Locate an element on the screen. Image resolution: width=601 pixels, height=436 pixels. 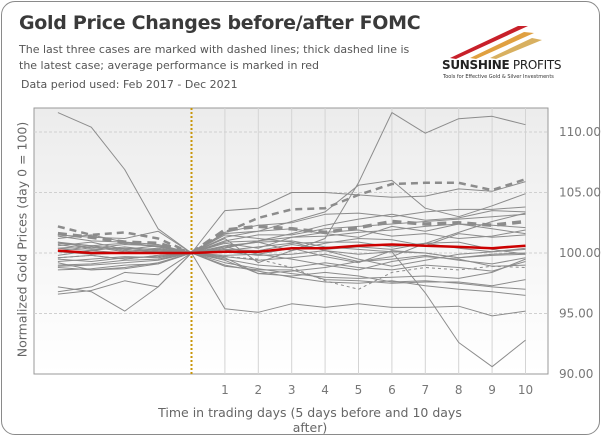
y-tick-label: 100.00 is located at coordinates (580, 253).